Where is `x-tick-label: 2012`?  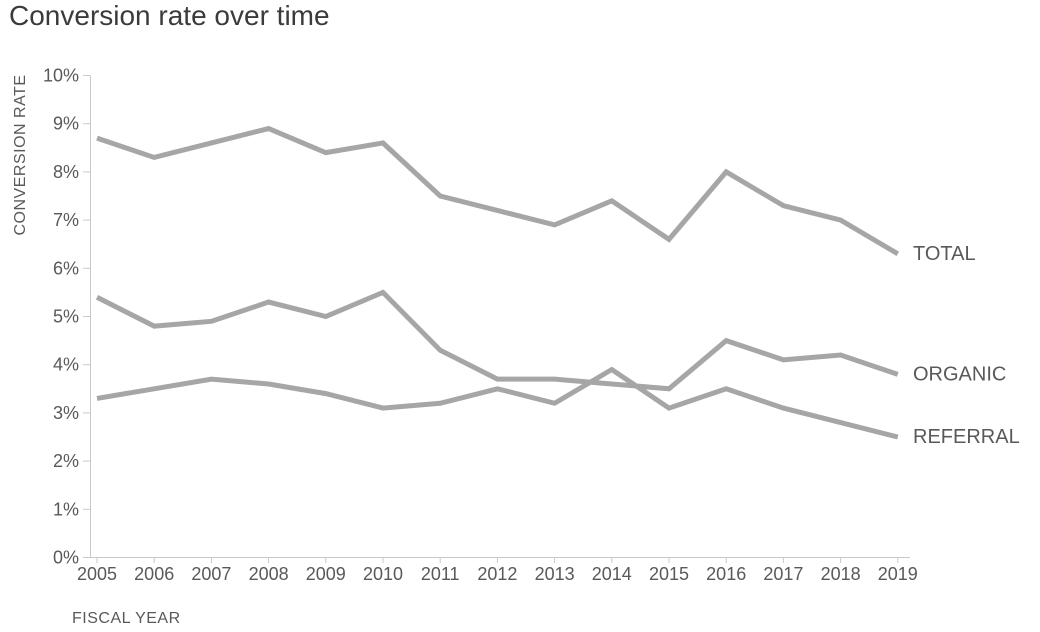 x-tick-label: 2012 is located at coordinates (497, 574).